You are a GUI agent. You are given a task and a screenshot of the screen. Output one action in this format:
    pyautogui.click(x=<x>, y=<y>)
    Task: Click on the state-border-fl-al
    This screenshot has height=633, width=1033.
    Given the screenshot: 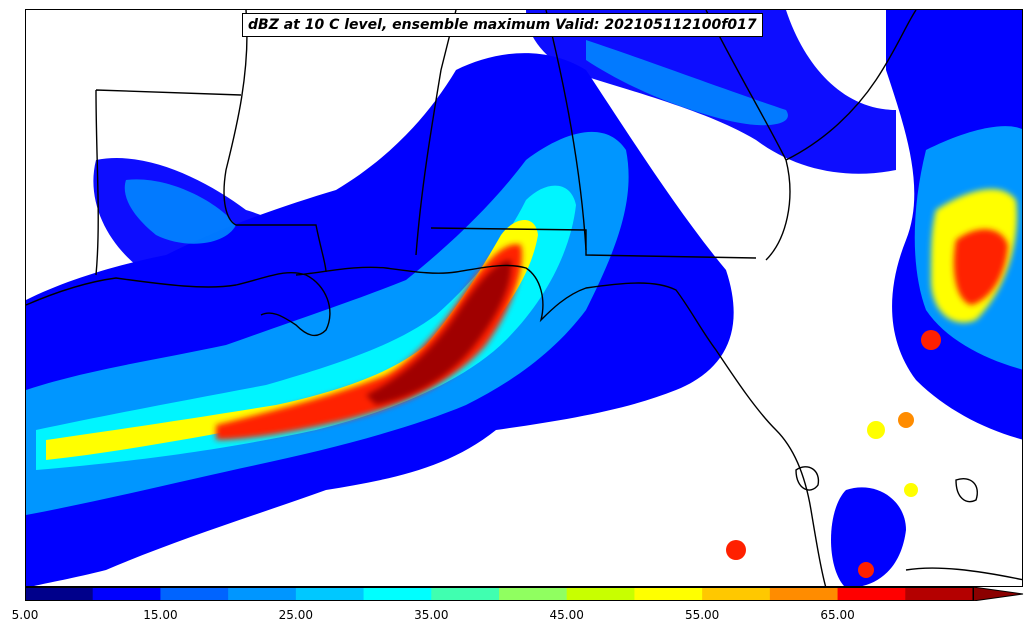 What is the action you would take?
    pyautogui.click(x=593, y=243)
    